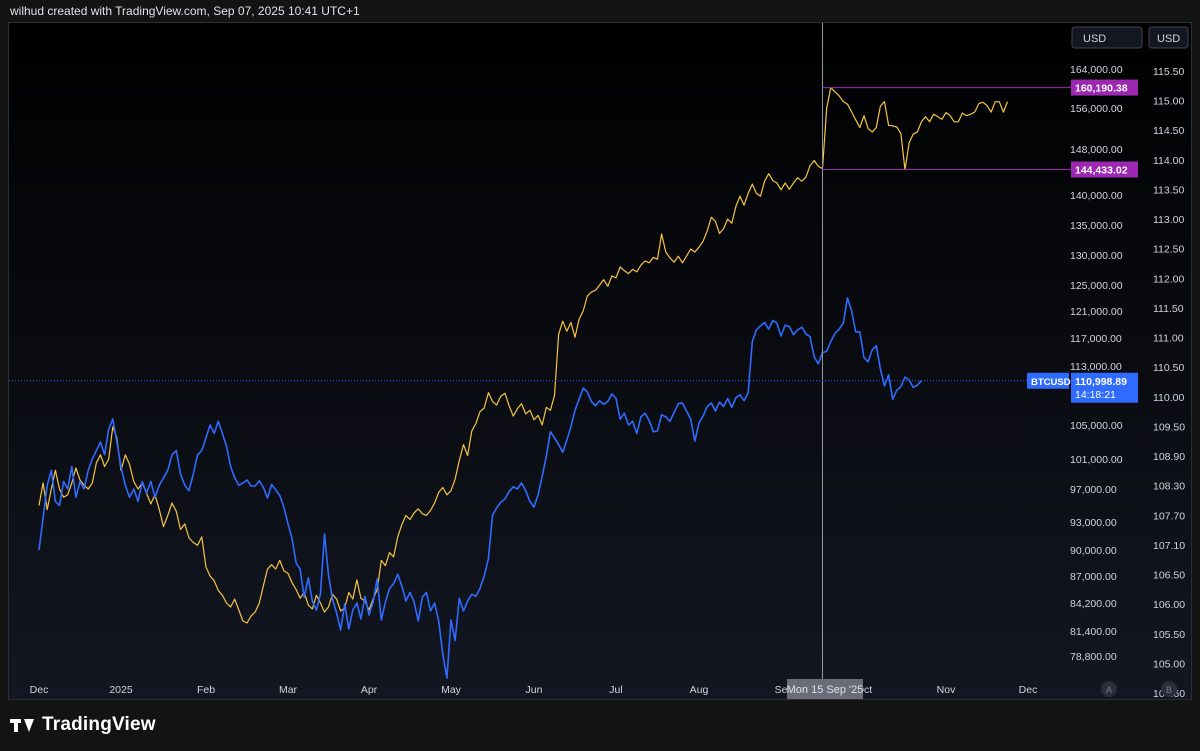  What do you see at coordinates (1096, 150) in the screenshot?
I see `left-axis-tick: 148,000.00` at bounding box center [1096, 150].